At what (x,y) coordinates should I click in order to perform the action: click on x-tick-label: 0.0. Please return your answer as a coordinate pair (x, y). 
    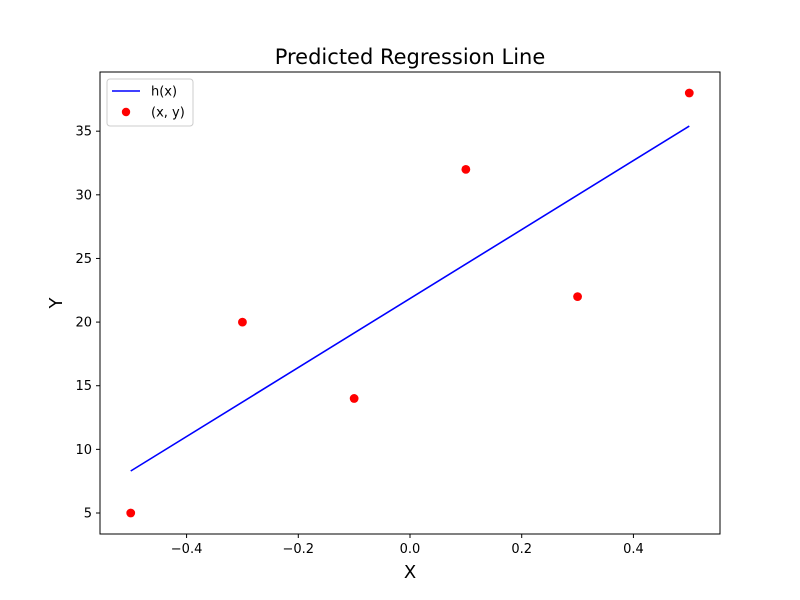
    Looking at the image, I should click on (410, 549).